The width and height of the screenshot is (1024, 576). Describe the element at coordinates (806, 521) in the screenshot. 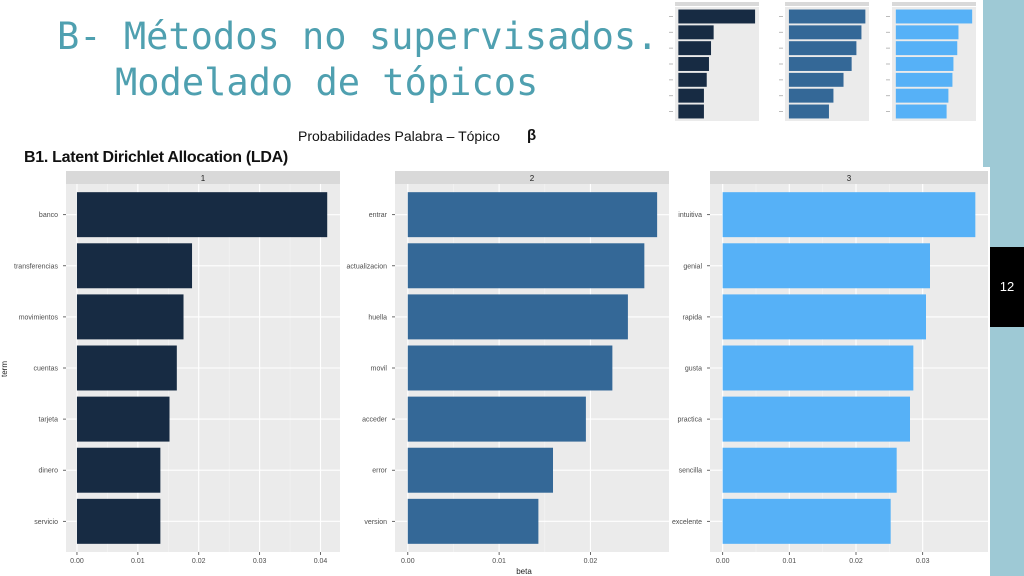

I see `bar-excelente` at that location.